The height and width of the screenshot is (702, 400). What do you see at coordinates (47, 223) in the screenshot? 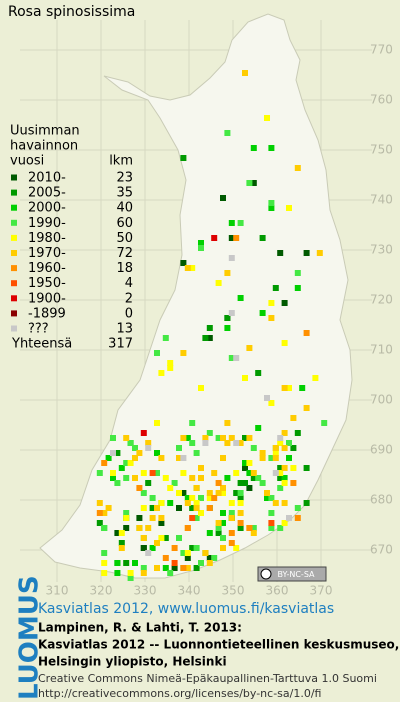
I see `legend-label: 1990-` at bounding box center [47, 223].